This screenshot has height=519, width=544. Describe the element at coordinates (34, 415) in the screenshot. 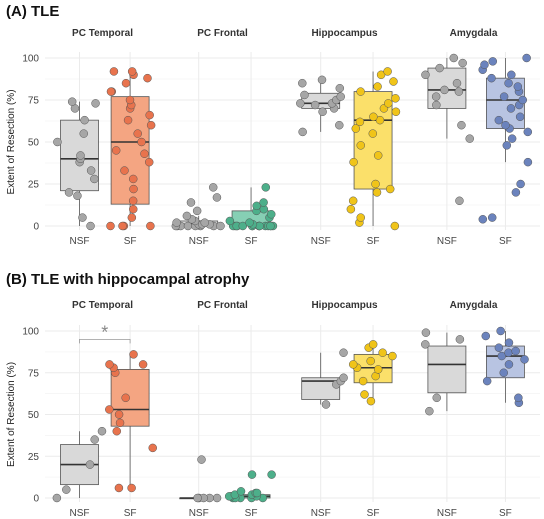

I see `y-tick-label: 50` at that location.